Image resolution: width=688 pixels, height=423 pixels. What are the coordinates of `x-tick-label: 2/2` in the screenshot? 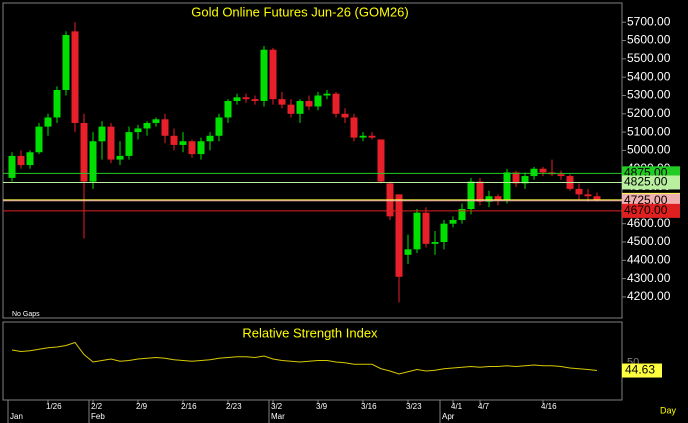 It's located at (97, 406).